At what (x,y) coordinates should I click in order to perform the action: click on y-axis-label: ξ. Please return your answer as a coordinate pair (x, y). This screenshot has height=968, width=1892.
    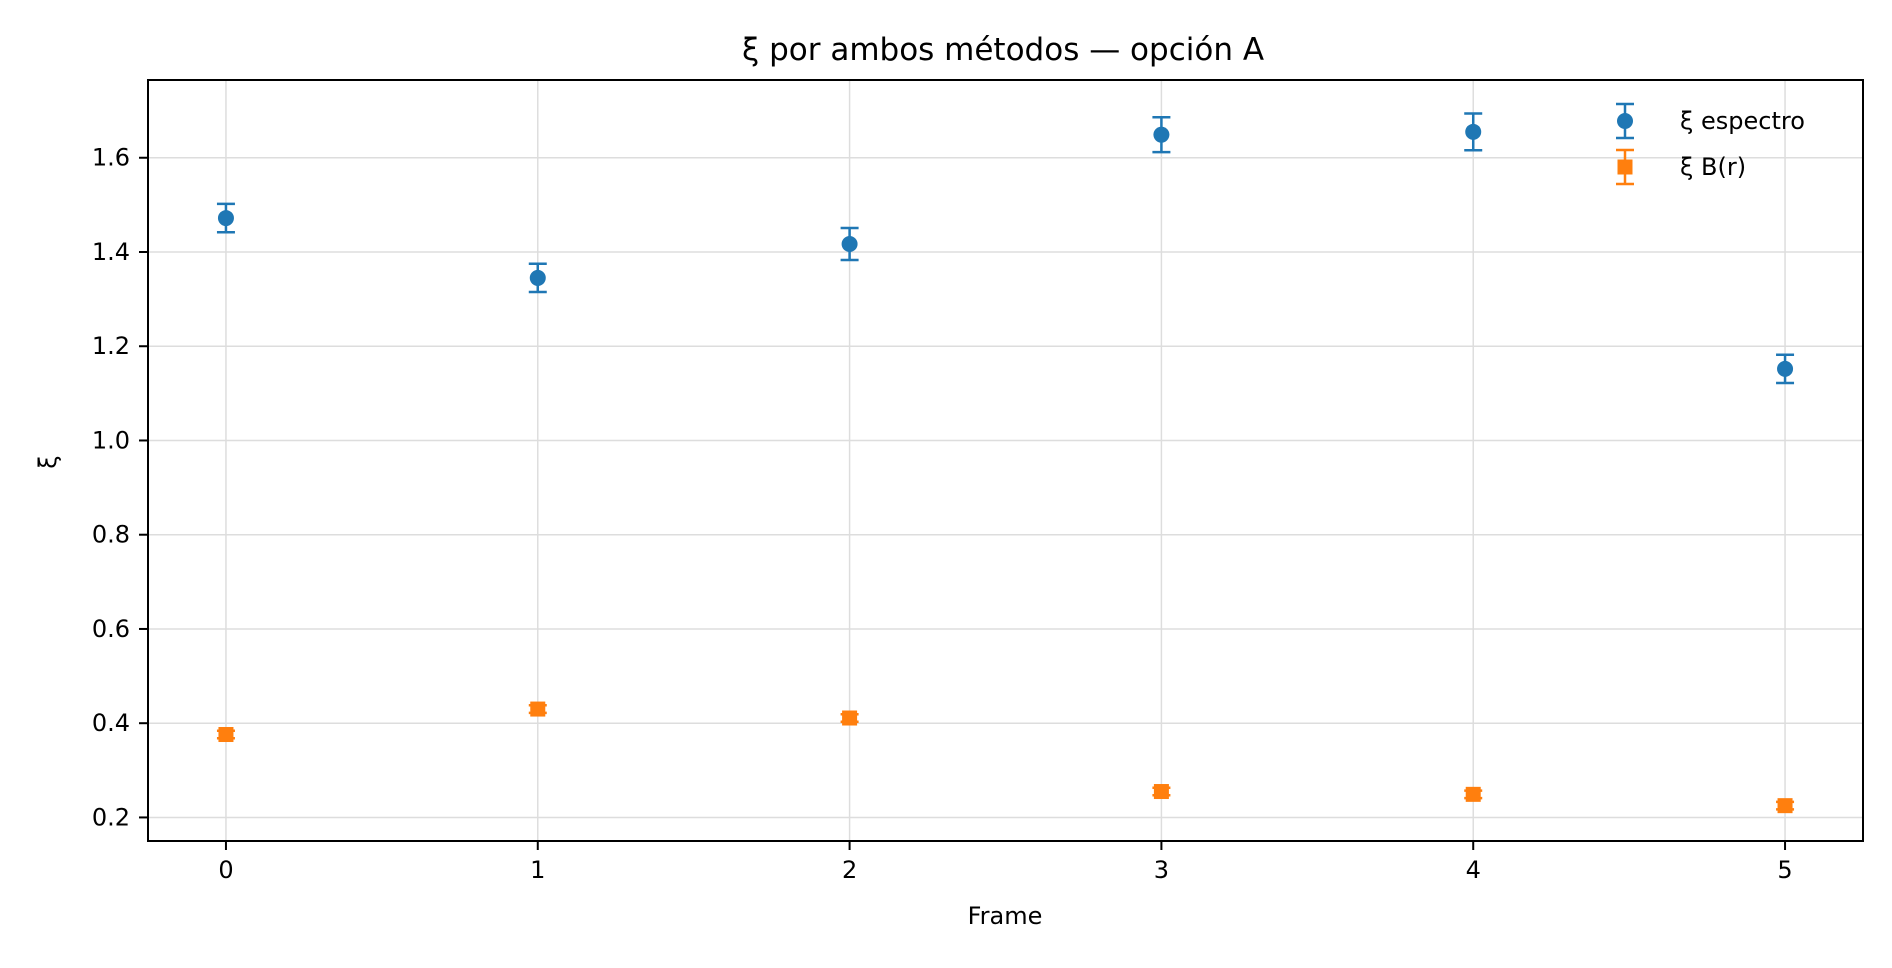
    Looking at the image, I should click on (48, 461).